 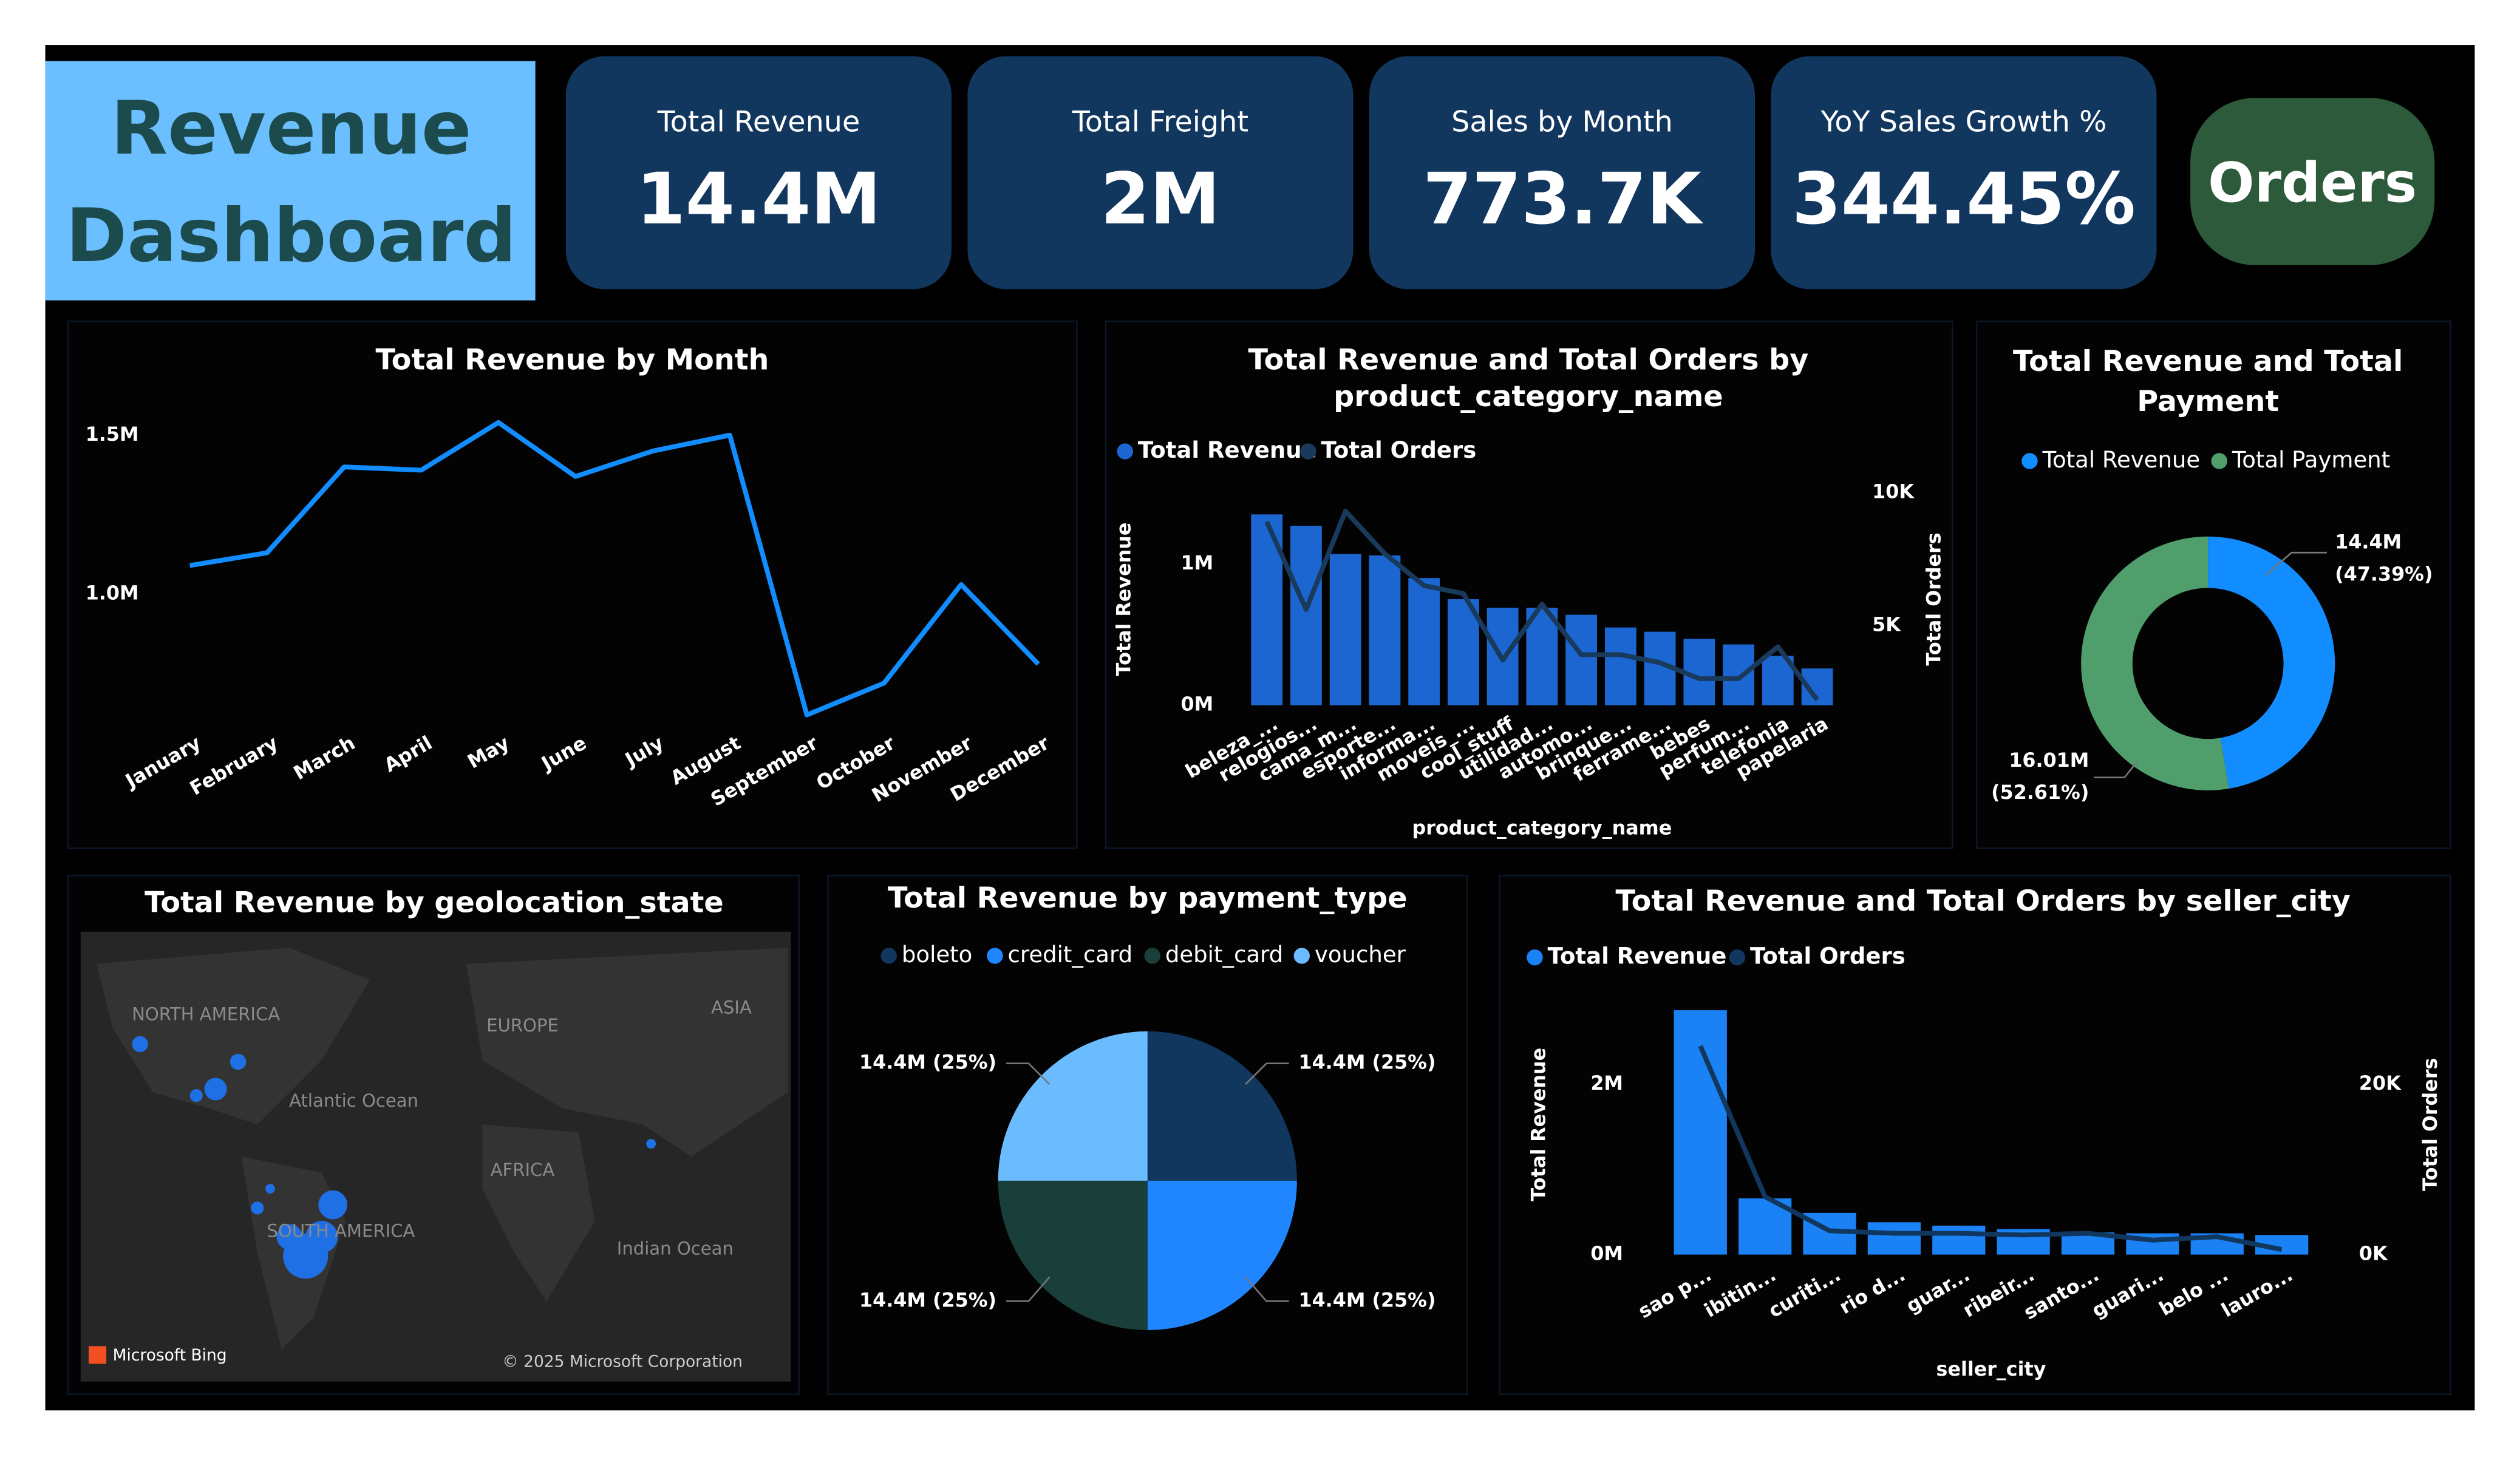 I want to click on orders-button-label: Orders, so click(x=2312, y=183).